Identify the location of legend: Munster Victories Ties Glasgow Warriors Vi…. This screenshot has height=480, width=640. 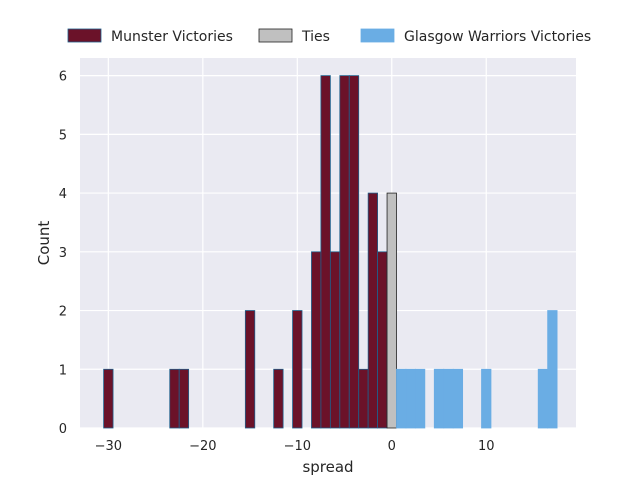
(329, 36).